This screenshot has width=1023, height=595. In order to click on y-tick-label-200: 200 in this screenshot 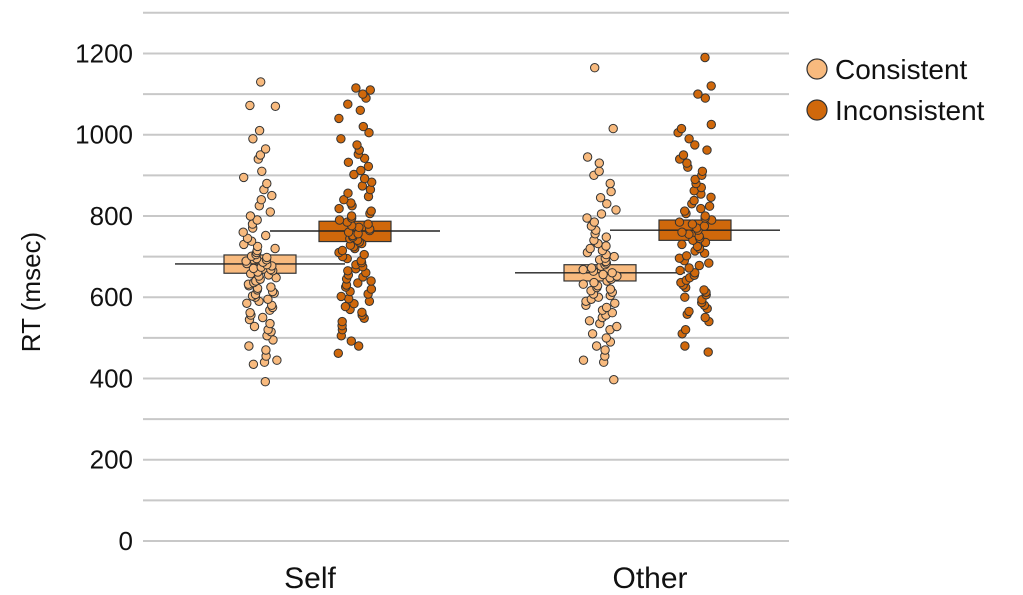, I will do `click(111, 460)`.